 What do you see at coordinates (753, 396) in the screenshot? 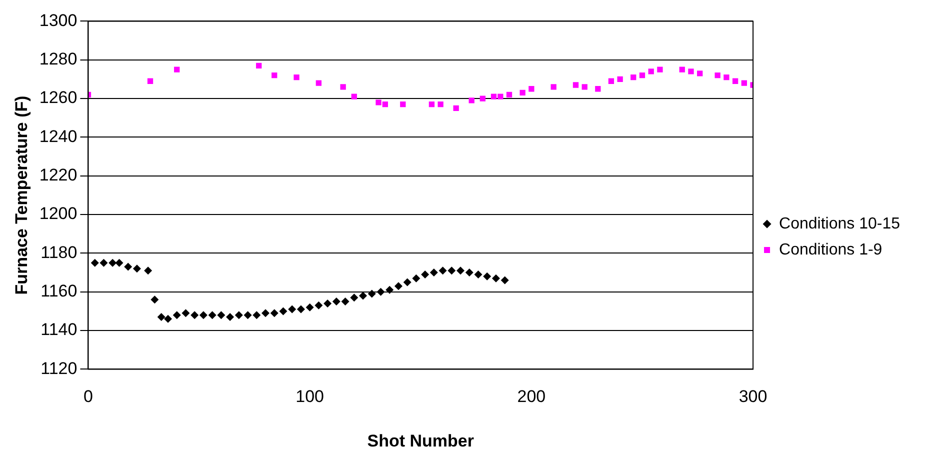
I see `x-tick-label: 300` at bounding box center [753, 396].